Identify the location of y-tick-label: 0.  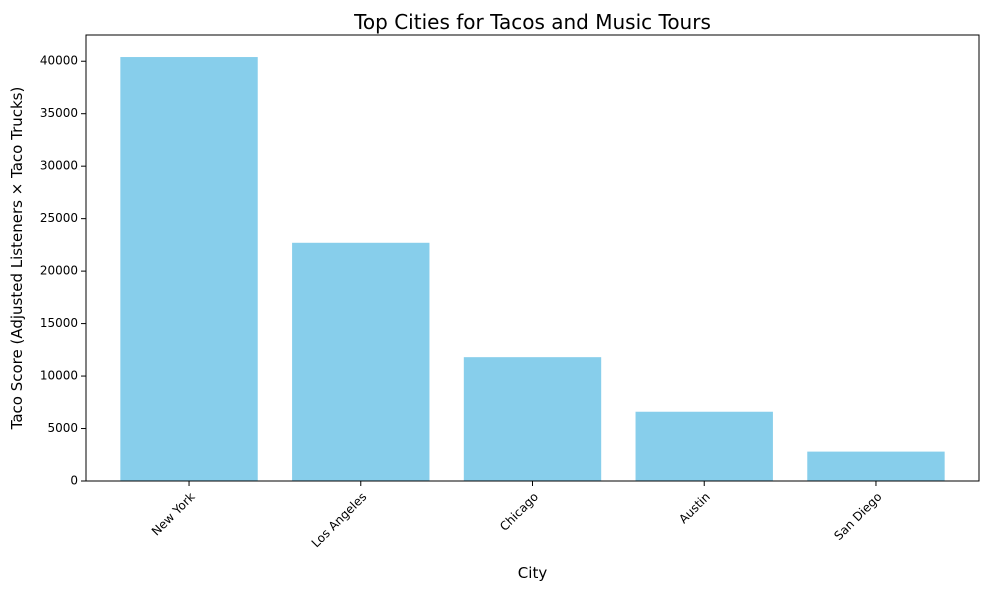
(74, 481).